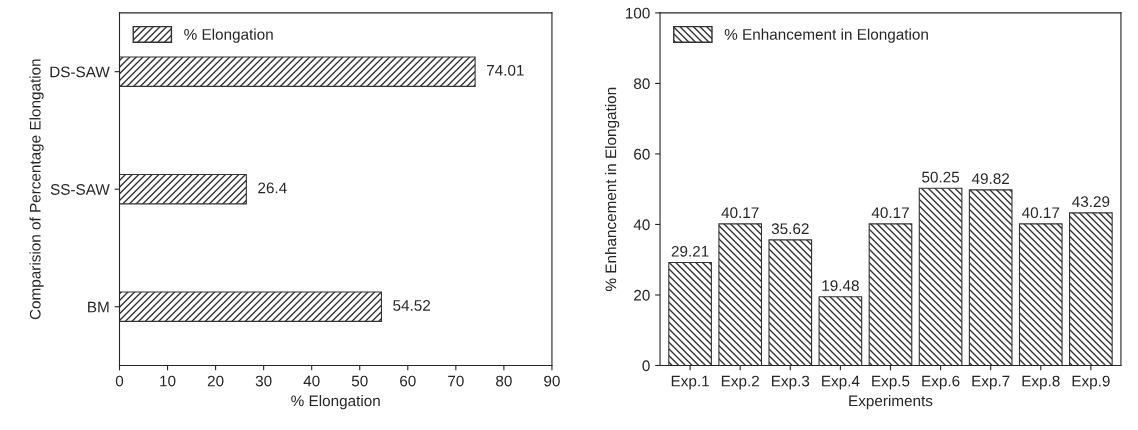 The width and height of the screenshot is (1138, 430). What do you see at coordinates (80, 72) in the screenshot?
I see `y-tick-label: DS-SAW` at bounding box center [80, 72].